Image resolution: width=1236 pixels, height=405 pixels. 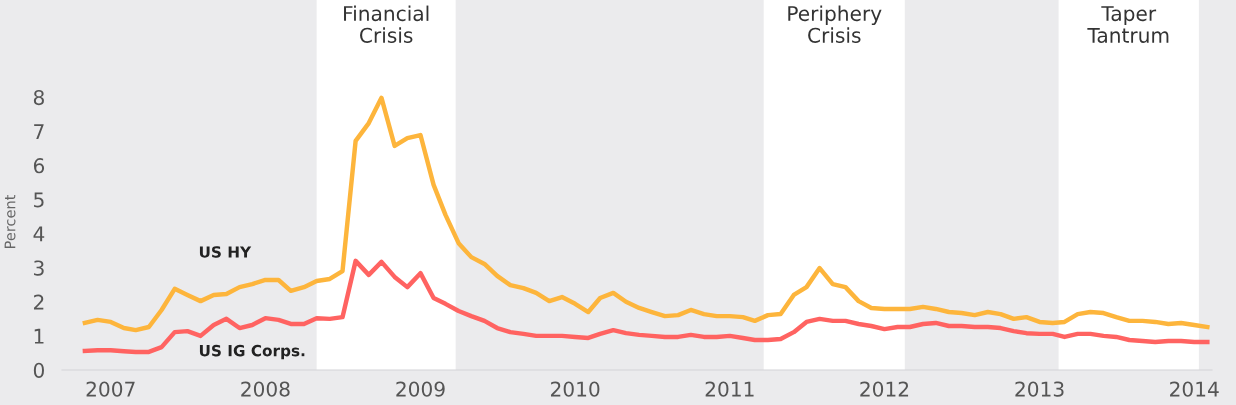 I want to click on x-tick-label: 2010, so click(x=575, y=389).